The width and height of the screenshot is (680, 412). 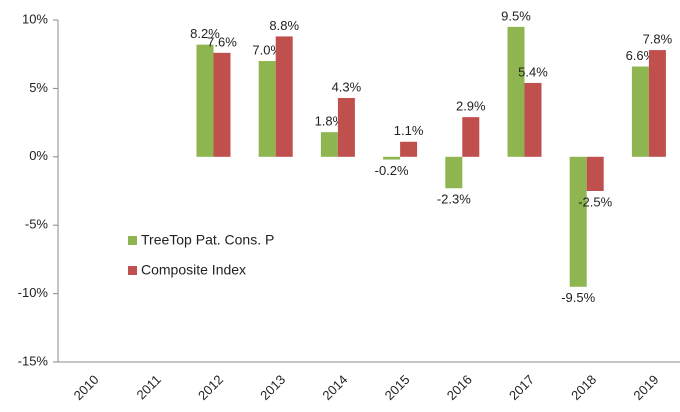 I want to click on value-label: 1.8%, so click(x=330, y=121).